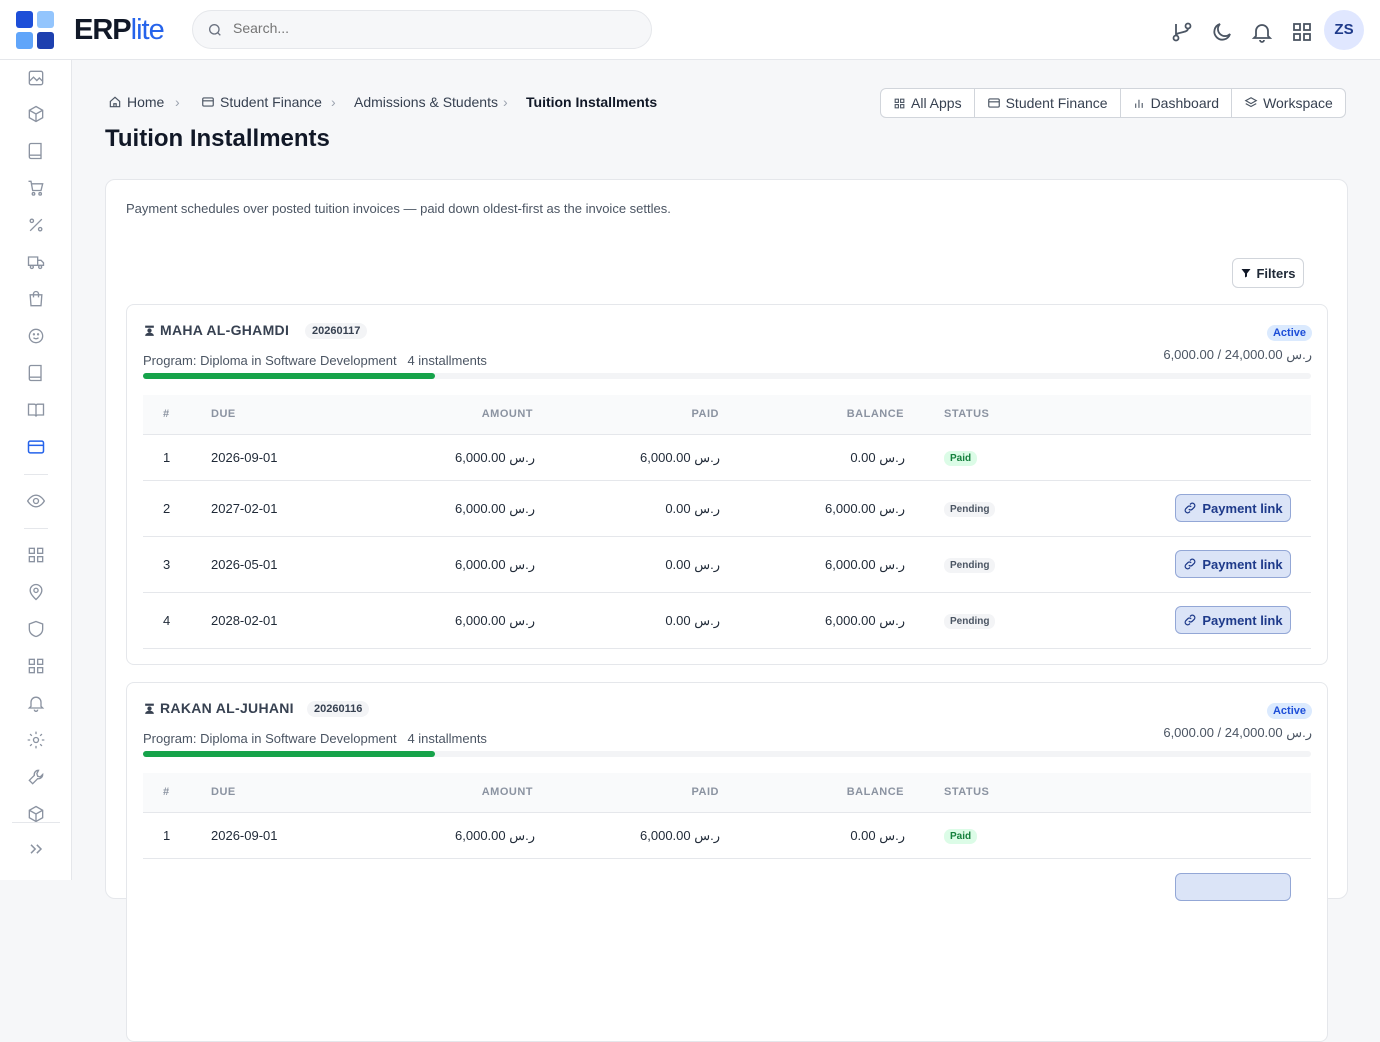  I want to click on image-icon, so click(36, 78).